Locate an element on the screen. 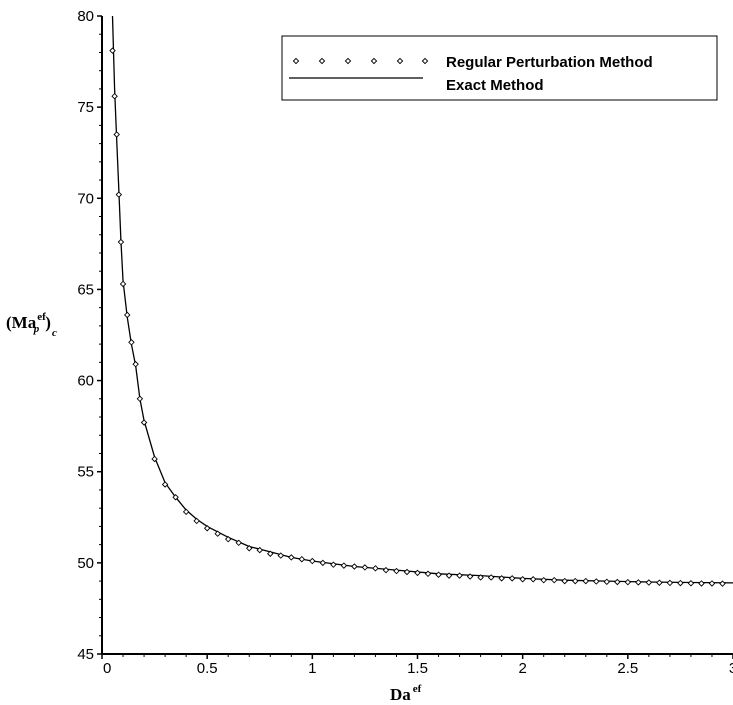  x-tick-label: 3 is located at coordinates (731, 668).